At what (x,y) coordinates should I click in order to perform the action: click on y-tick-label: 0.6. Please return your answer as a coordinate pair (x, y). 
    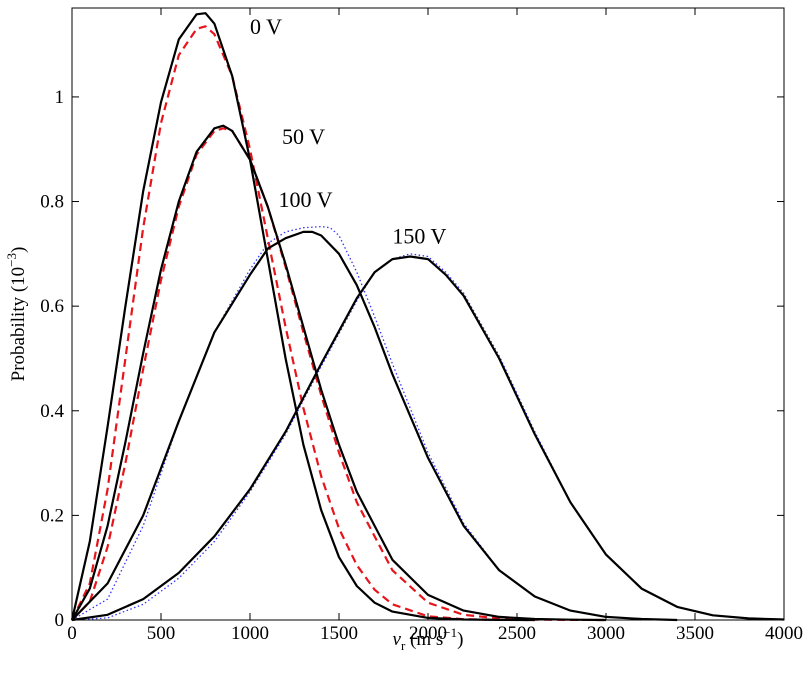
    Looking at the image, I should click on (52, 306).